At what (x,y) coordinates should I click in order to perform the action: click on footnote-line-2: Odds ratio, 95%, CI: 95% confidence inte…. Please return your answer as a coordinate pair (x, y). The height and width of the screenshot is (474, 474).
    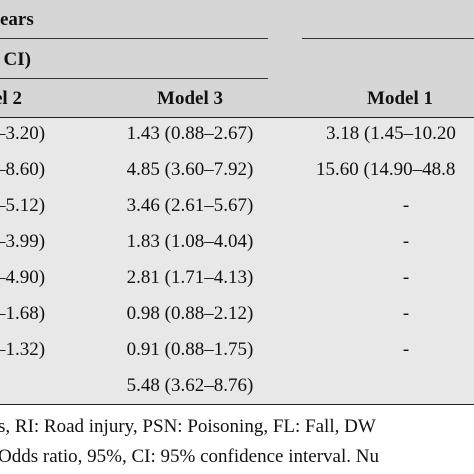
    Looking at the image, I should click on (189, 456).